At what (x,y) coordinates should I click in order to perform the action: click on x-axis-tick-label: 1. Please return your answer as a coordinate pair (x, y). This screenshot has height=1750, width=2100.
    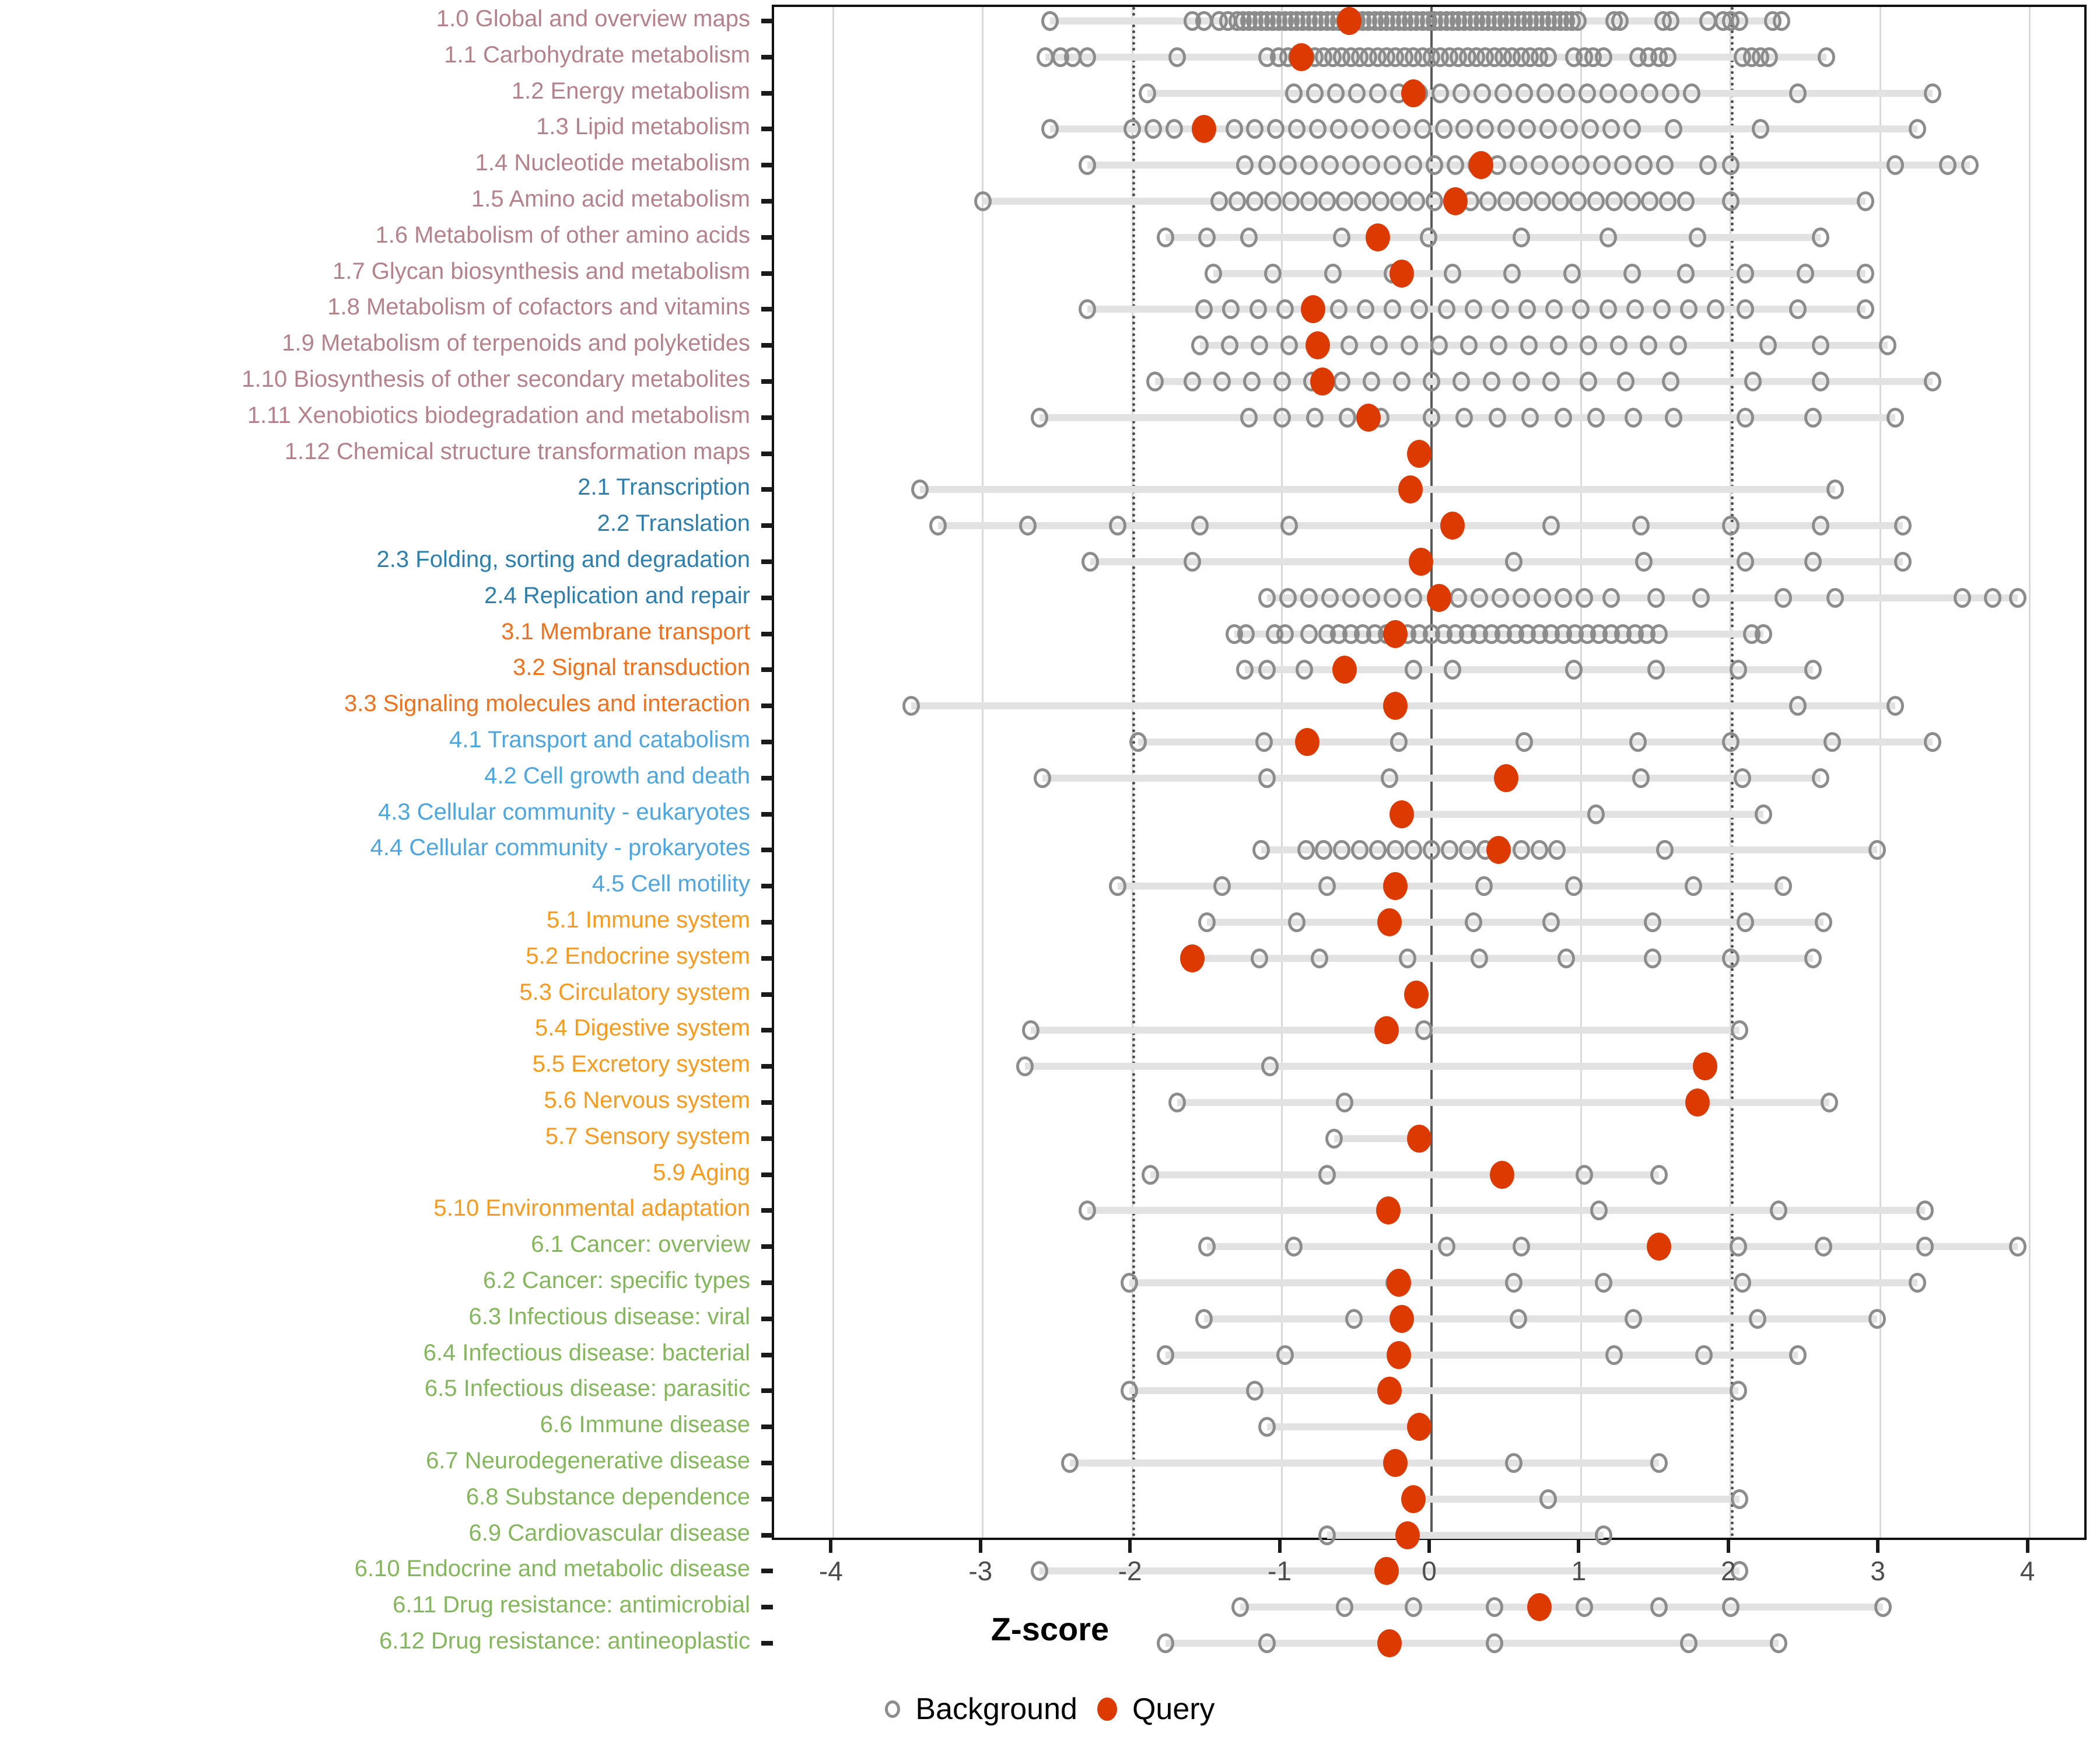
    Looking at the image, I should click on (1579, 1571).